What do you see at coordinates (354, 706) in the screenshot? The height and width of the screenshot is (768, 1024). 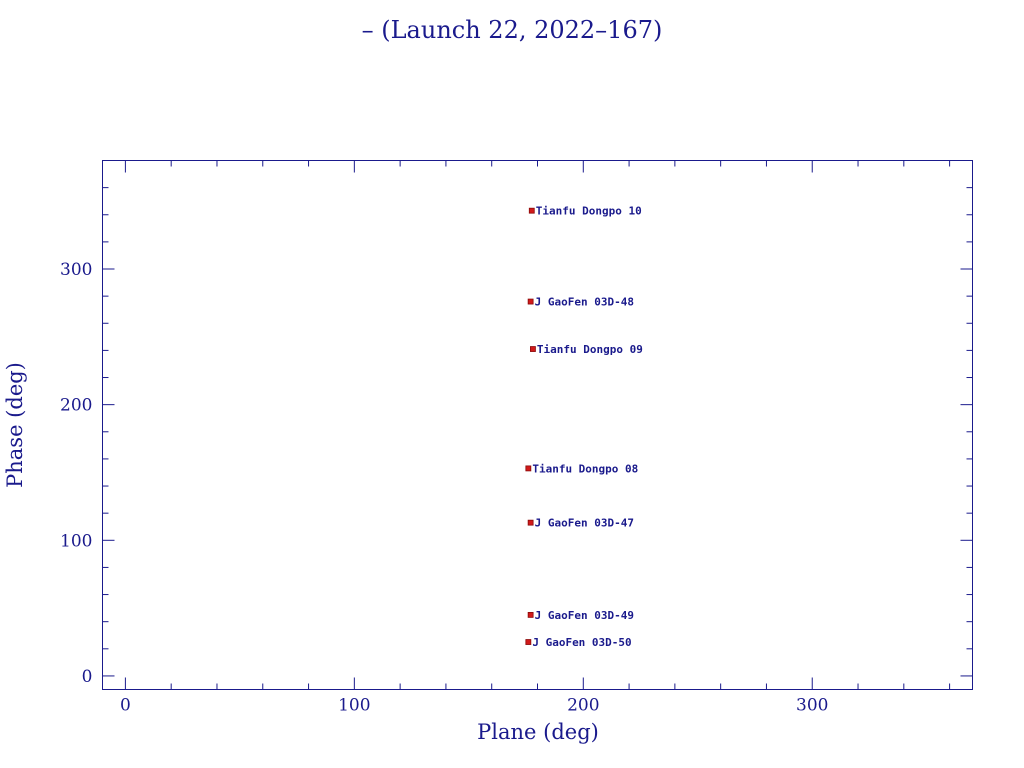 I see `x-tick-label: 100` at bounding box center [354, 706].